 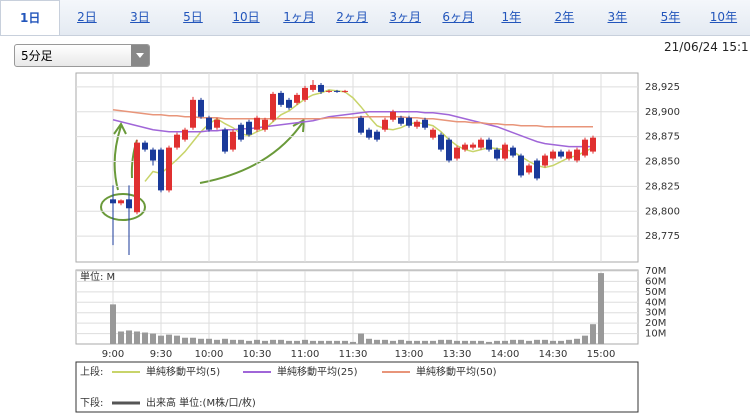 I want to click on period-tab: 2日, so click(x=87, y=17).